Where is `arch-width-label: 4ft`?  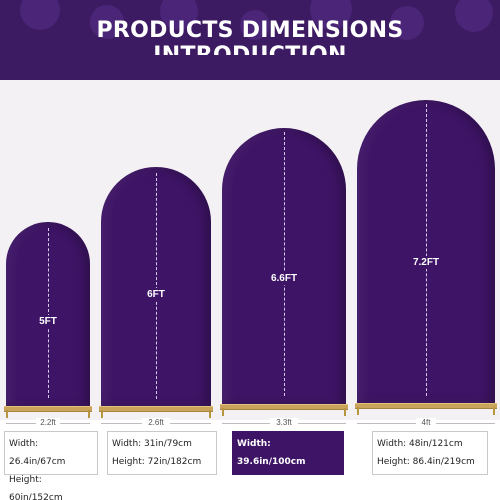 arch-width-label: 4ft is located at coordinates (426, 422).